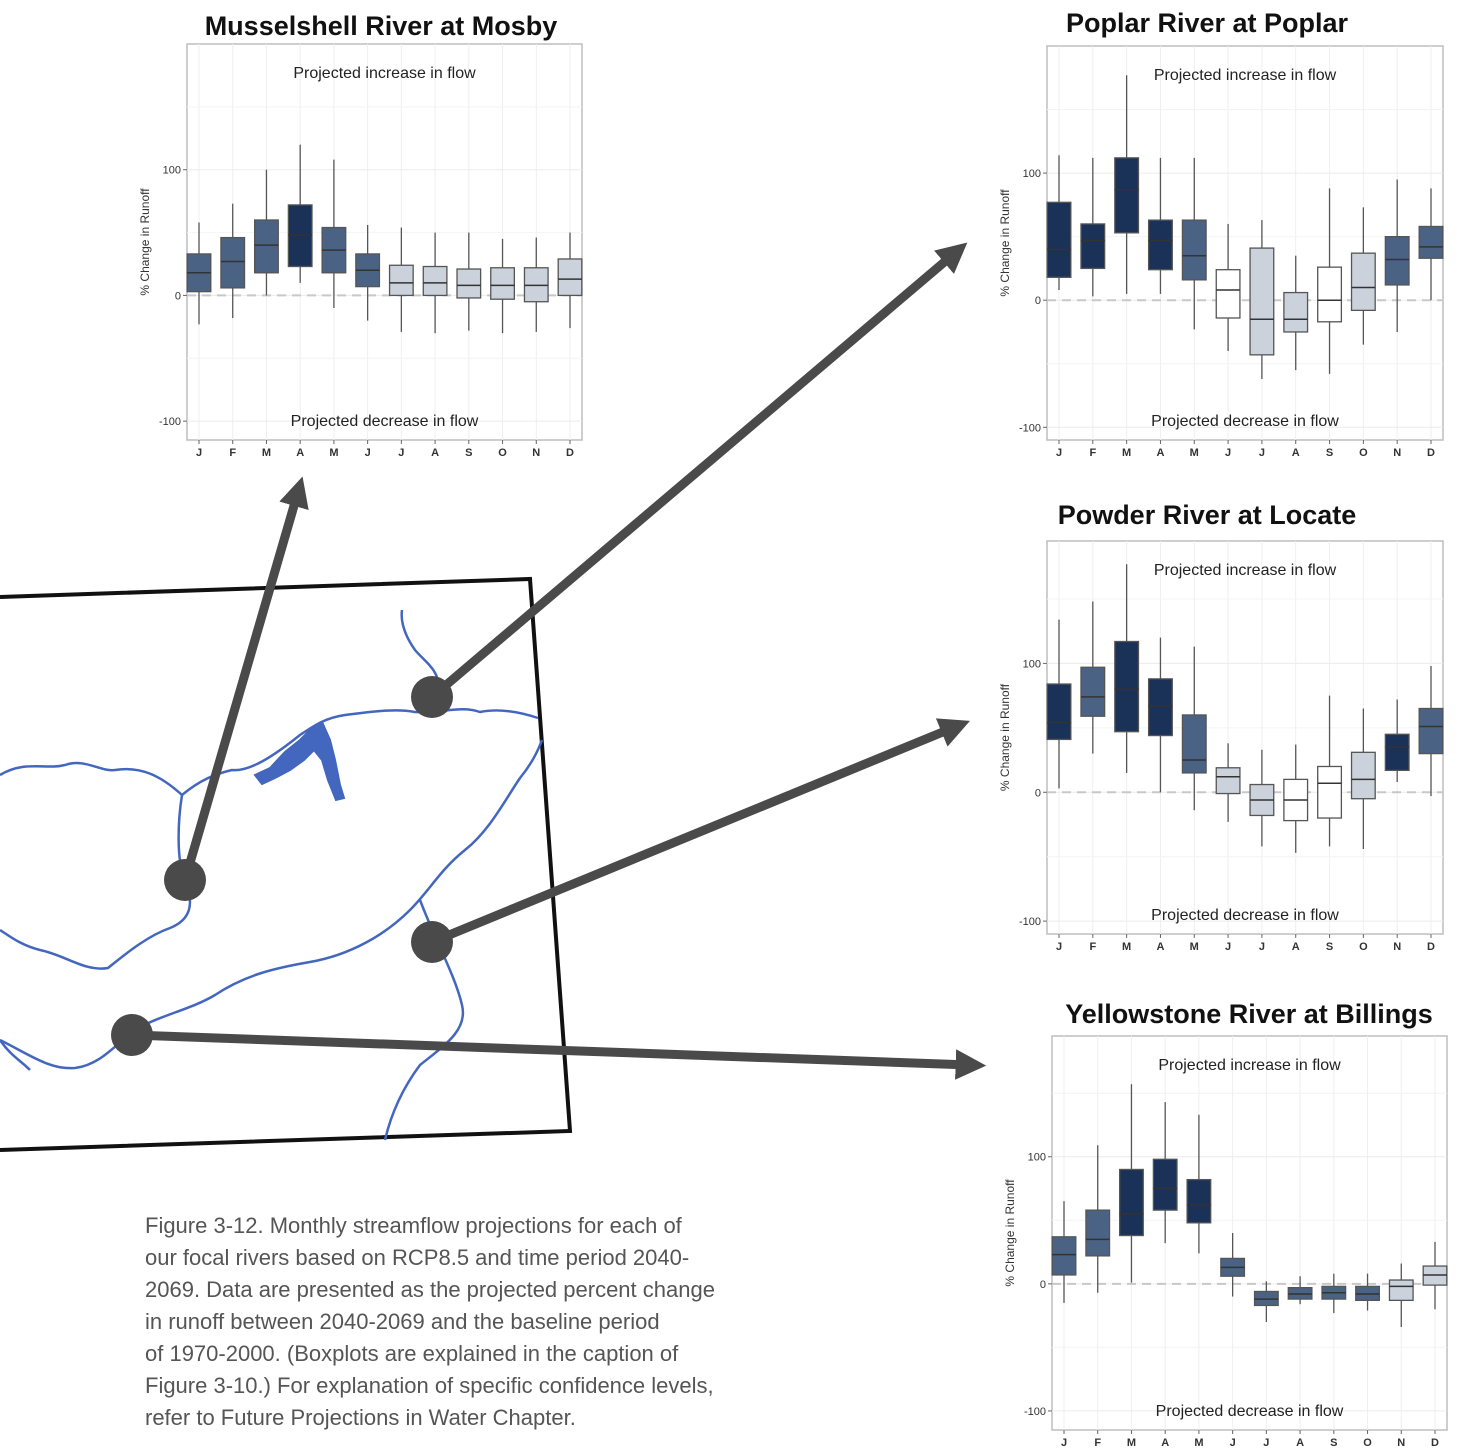 The height and width of the screenshot is (1449, 1461). I want to click on gauge-dot-powder, so click(432, 942).